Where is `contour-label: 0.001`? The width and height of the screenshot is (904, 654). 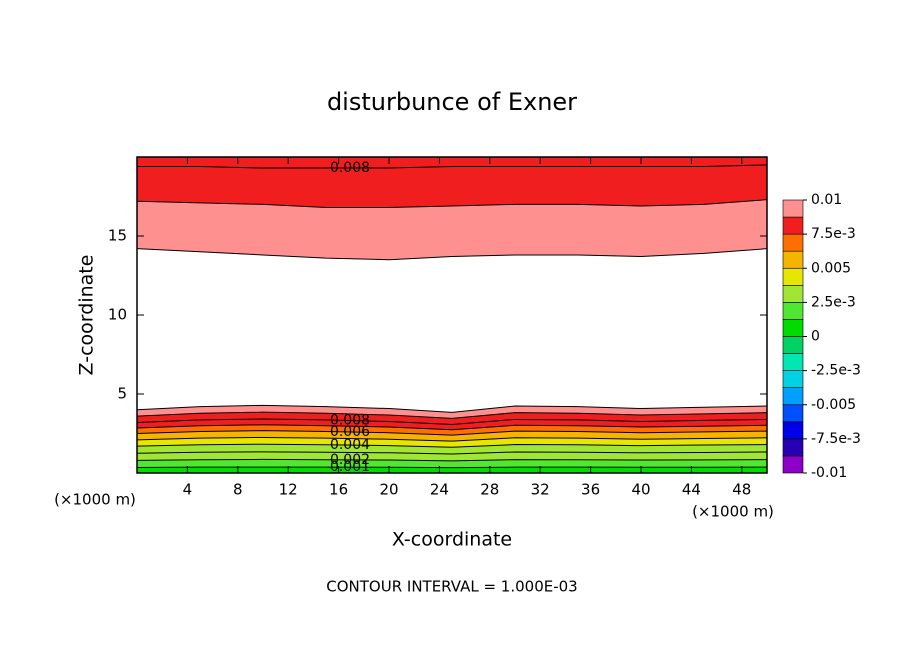 contour-label: 0.001 is located at coordinates (350, 467).